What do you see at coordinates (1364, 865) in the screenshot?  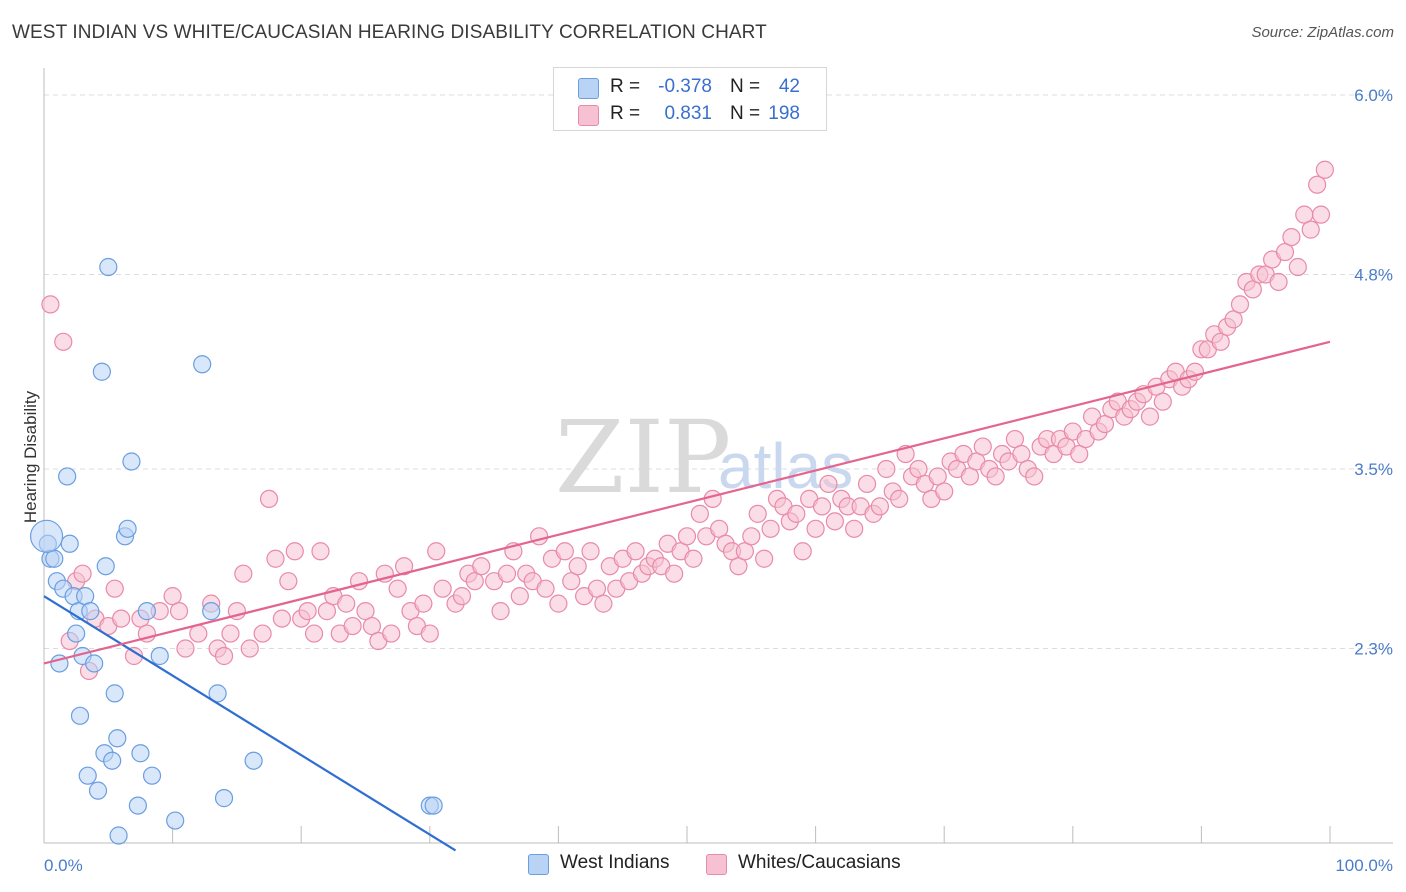 I see `x-tick-label-100: 100.0%` at bounding box center [1364, 865].